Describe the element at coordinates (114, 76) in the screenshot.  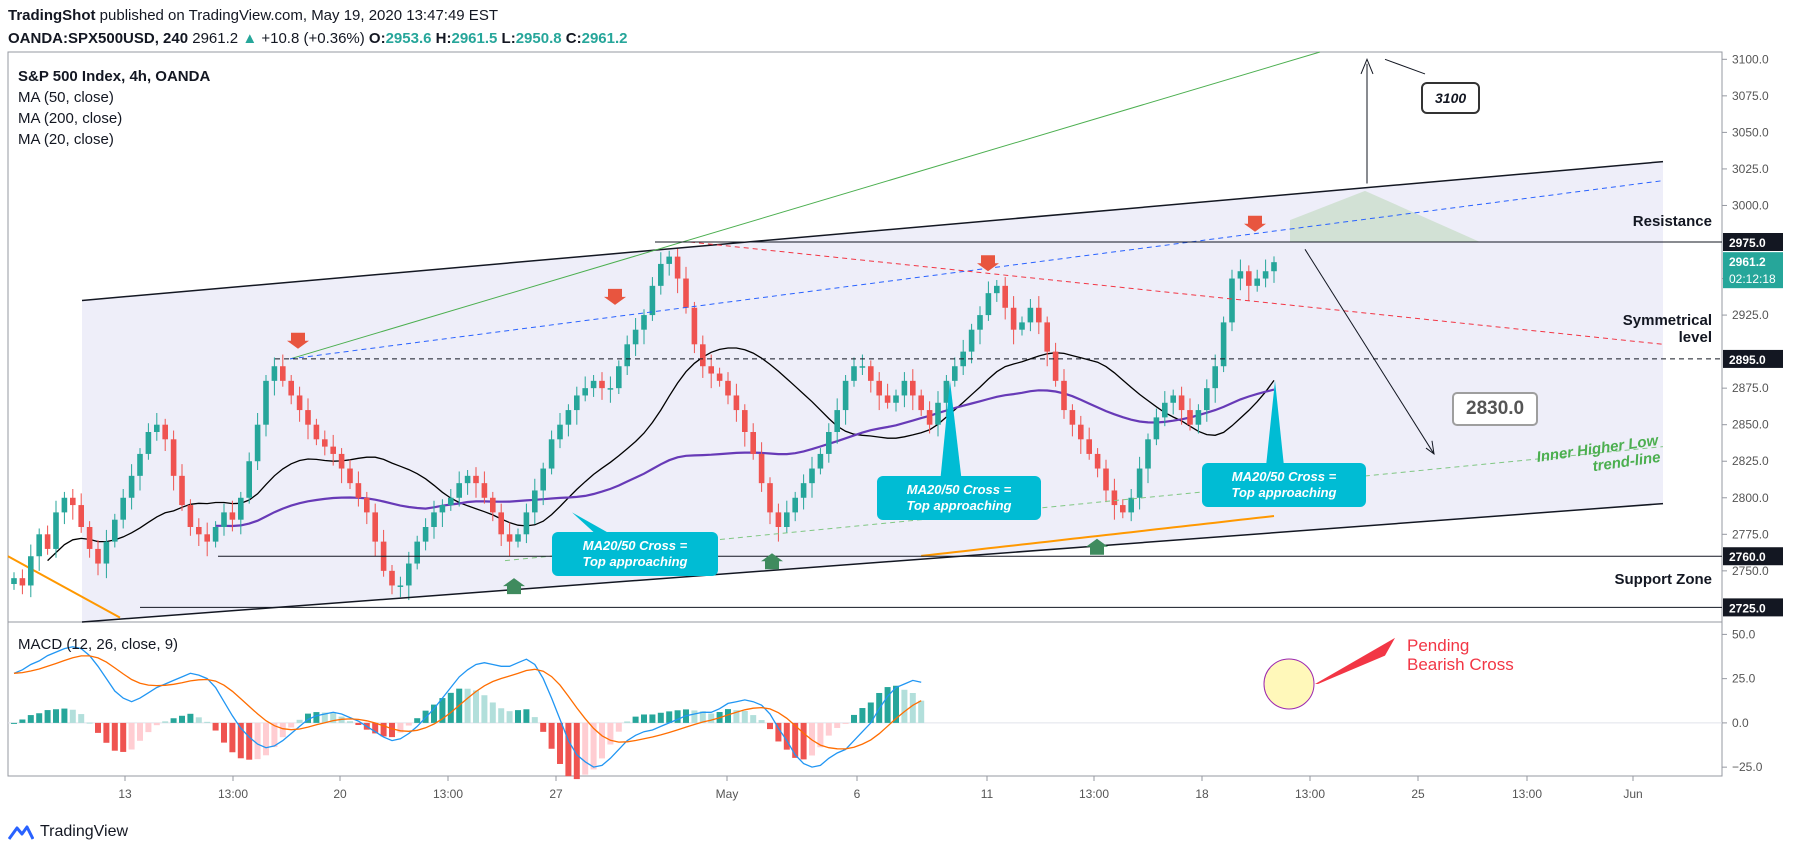
I see `legend-title: S&P 500 Index, 4h, OANDA` at that location.